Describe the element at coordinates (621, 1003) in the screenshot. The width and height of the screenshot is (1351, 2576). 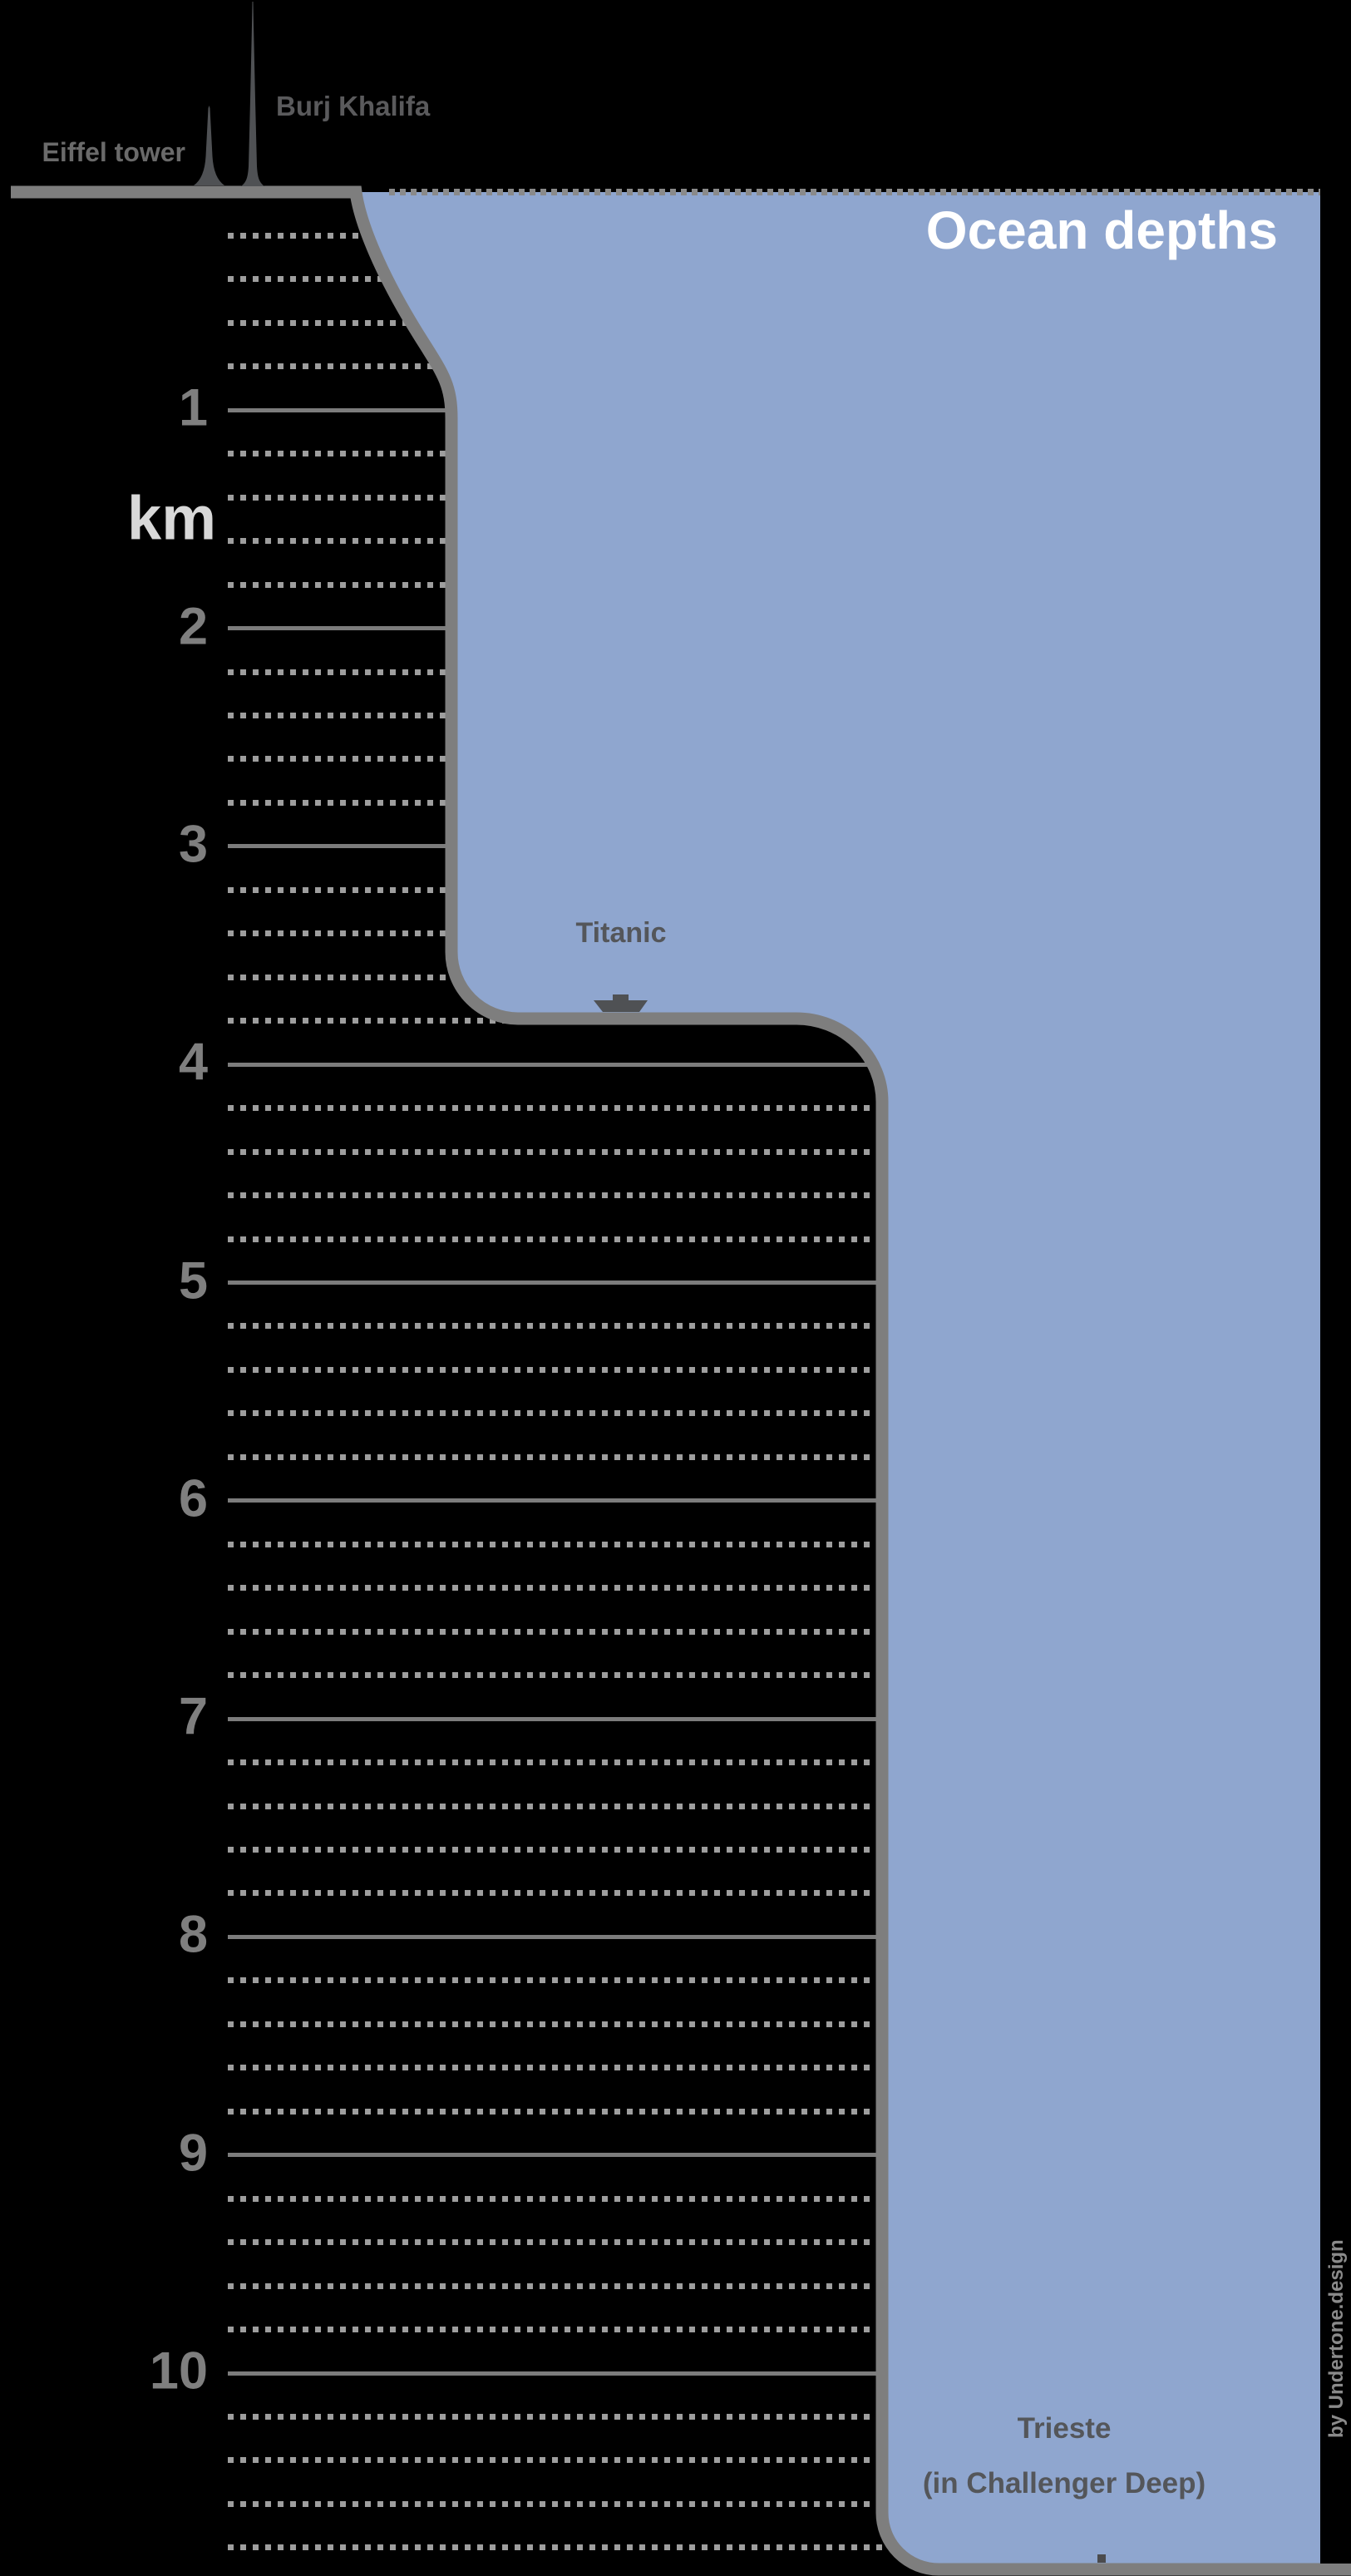
I see `titanic-ship-icon` at that location.